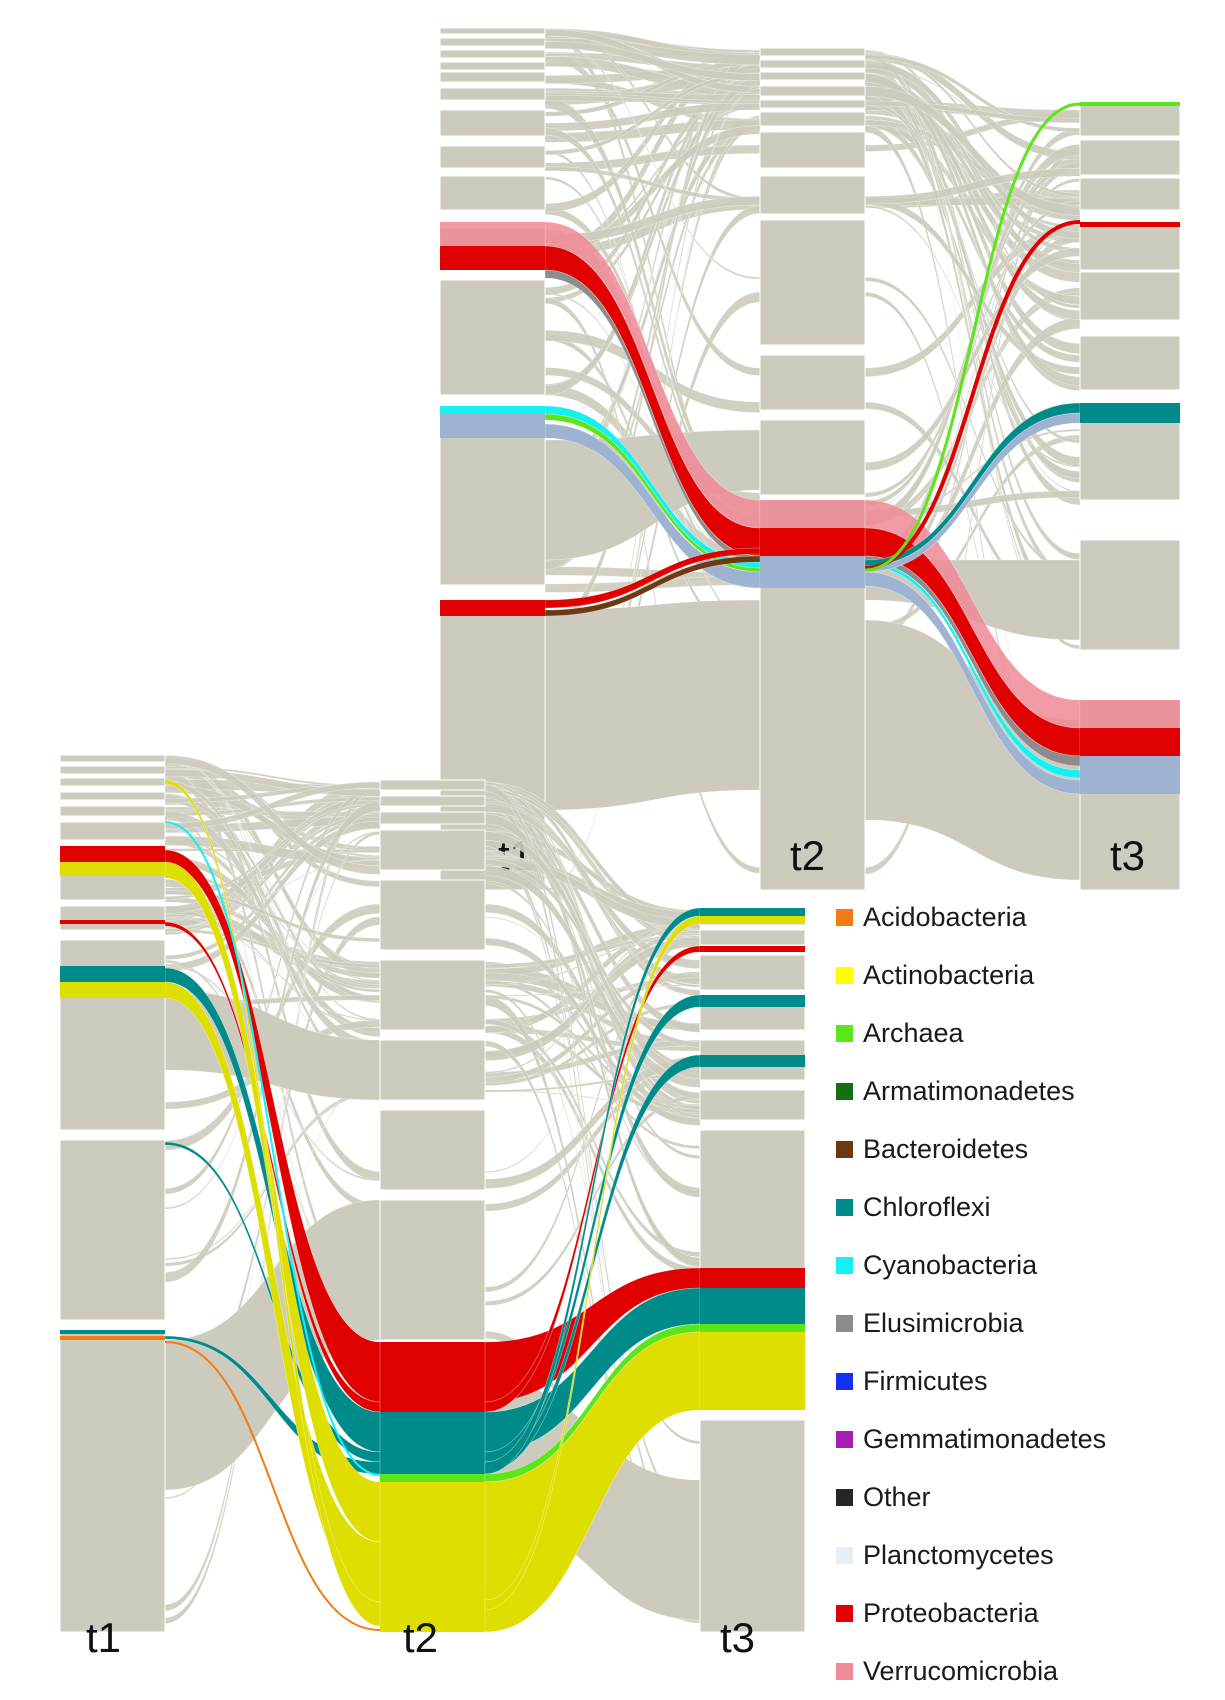  Describe the element at coordinates (844, 1323) in the screenshot. I see `legend-swatch-elusimicrobia` at that location.